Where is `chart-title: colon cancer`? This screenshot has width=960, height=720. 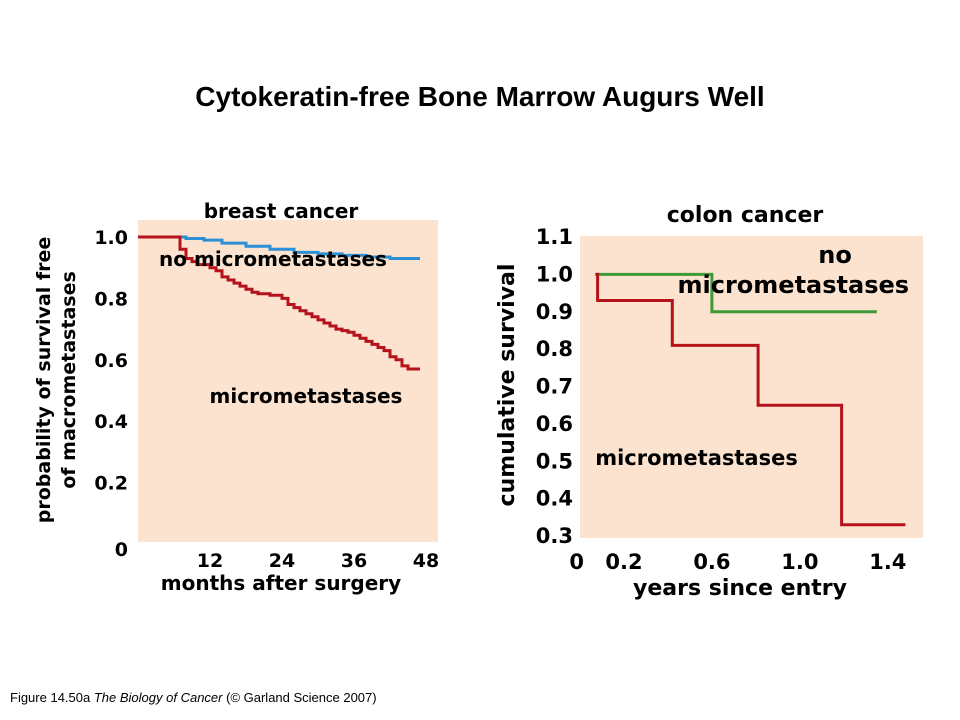 chart-title: colon cancer is located at coordinates (745, 215).